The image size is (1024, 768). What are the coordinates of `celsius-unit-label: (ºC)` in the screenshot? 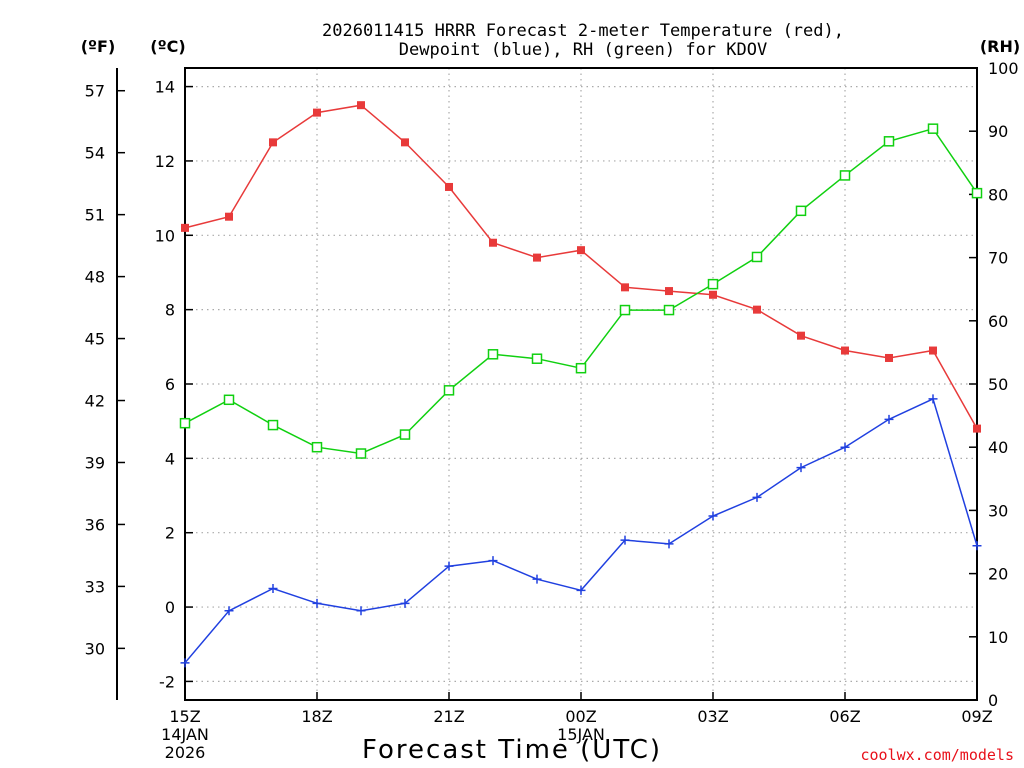 It's located at (167, 46).